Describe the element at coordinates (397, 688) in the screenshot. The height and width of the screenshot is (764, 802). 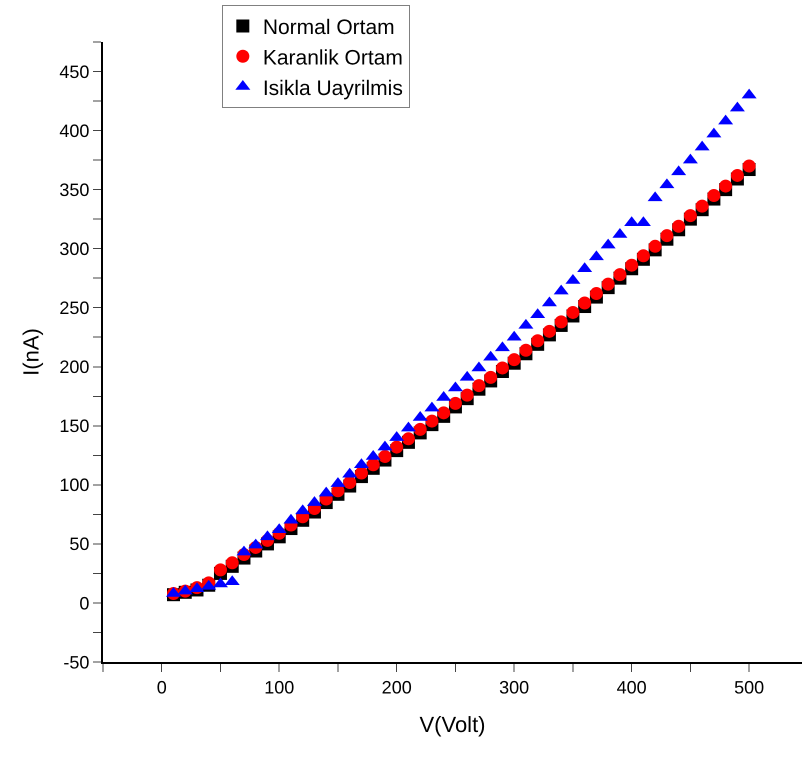
I see `x-tick-label: 200` at that location.